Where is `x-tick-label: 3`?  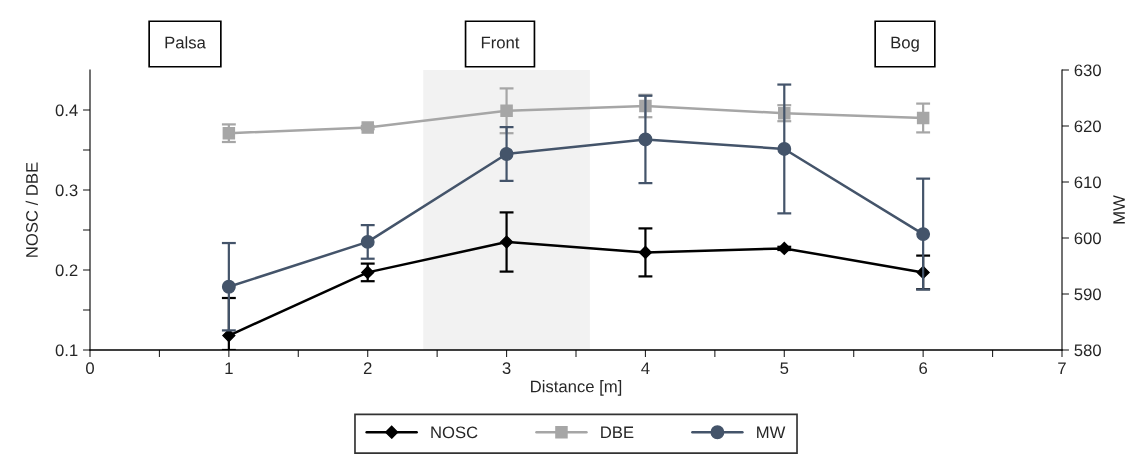
x-tick-label: 3 is located at coordinates (506, 368).